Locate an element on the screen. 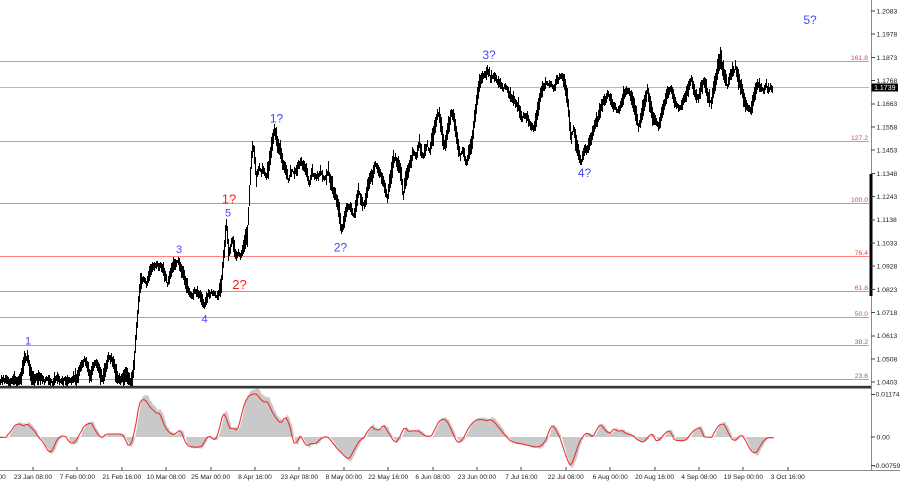  svg-text: 3? is located at coordinates (489, 55).